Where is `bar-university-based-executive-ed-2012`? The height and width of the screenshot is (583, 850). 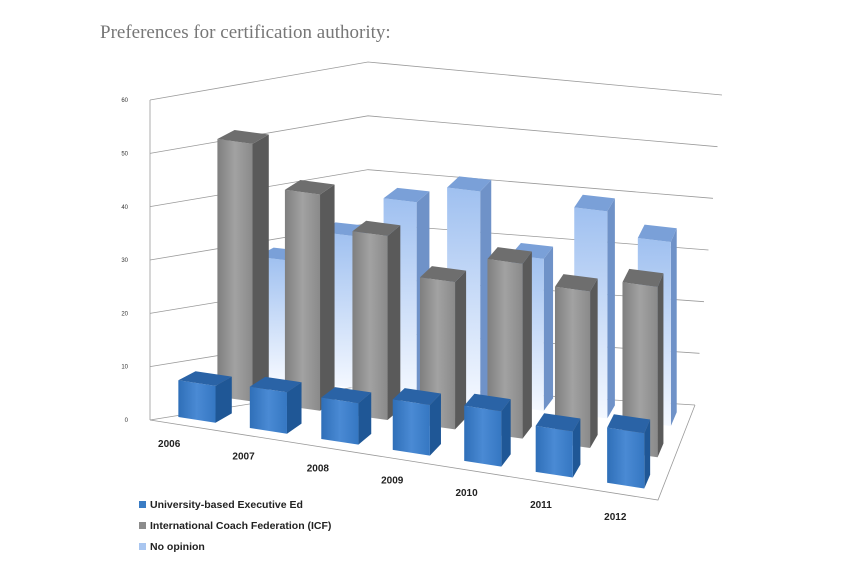 bar-university-based-executive-ed-2012 is located at coordinates (629, 451).